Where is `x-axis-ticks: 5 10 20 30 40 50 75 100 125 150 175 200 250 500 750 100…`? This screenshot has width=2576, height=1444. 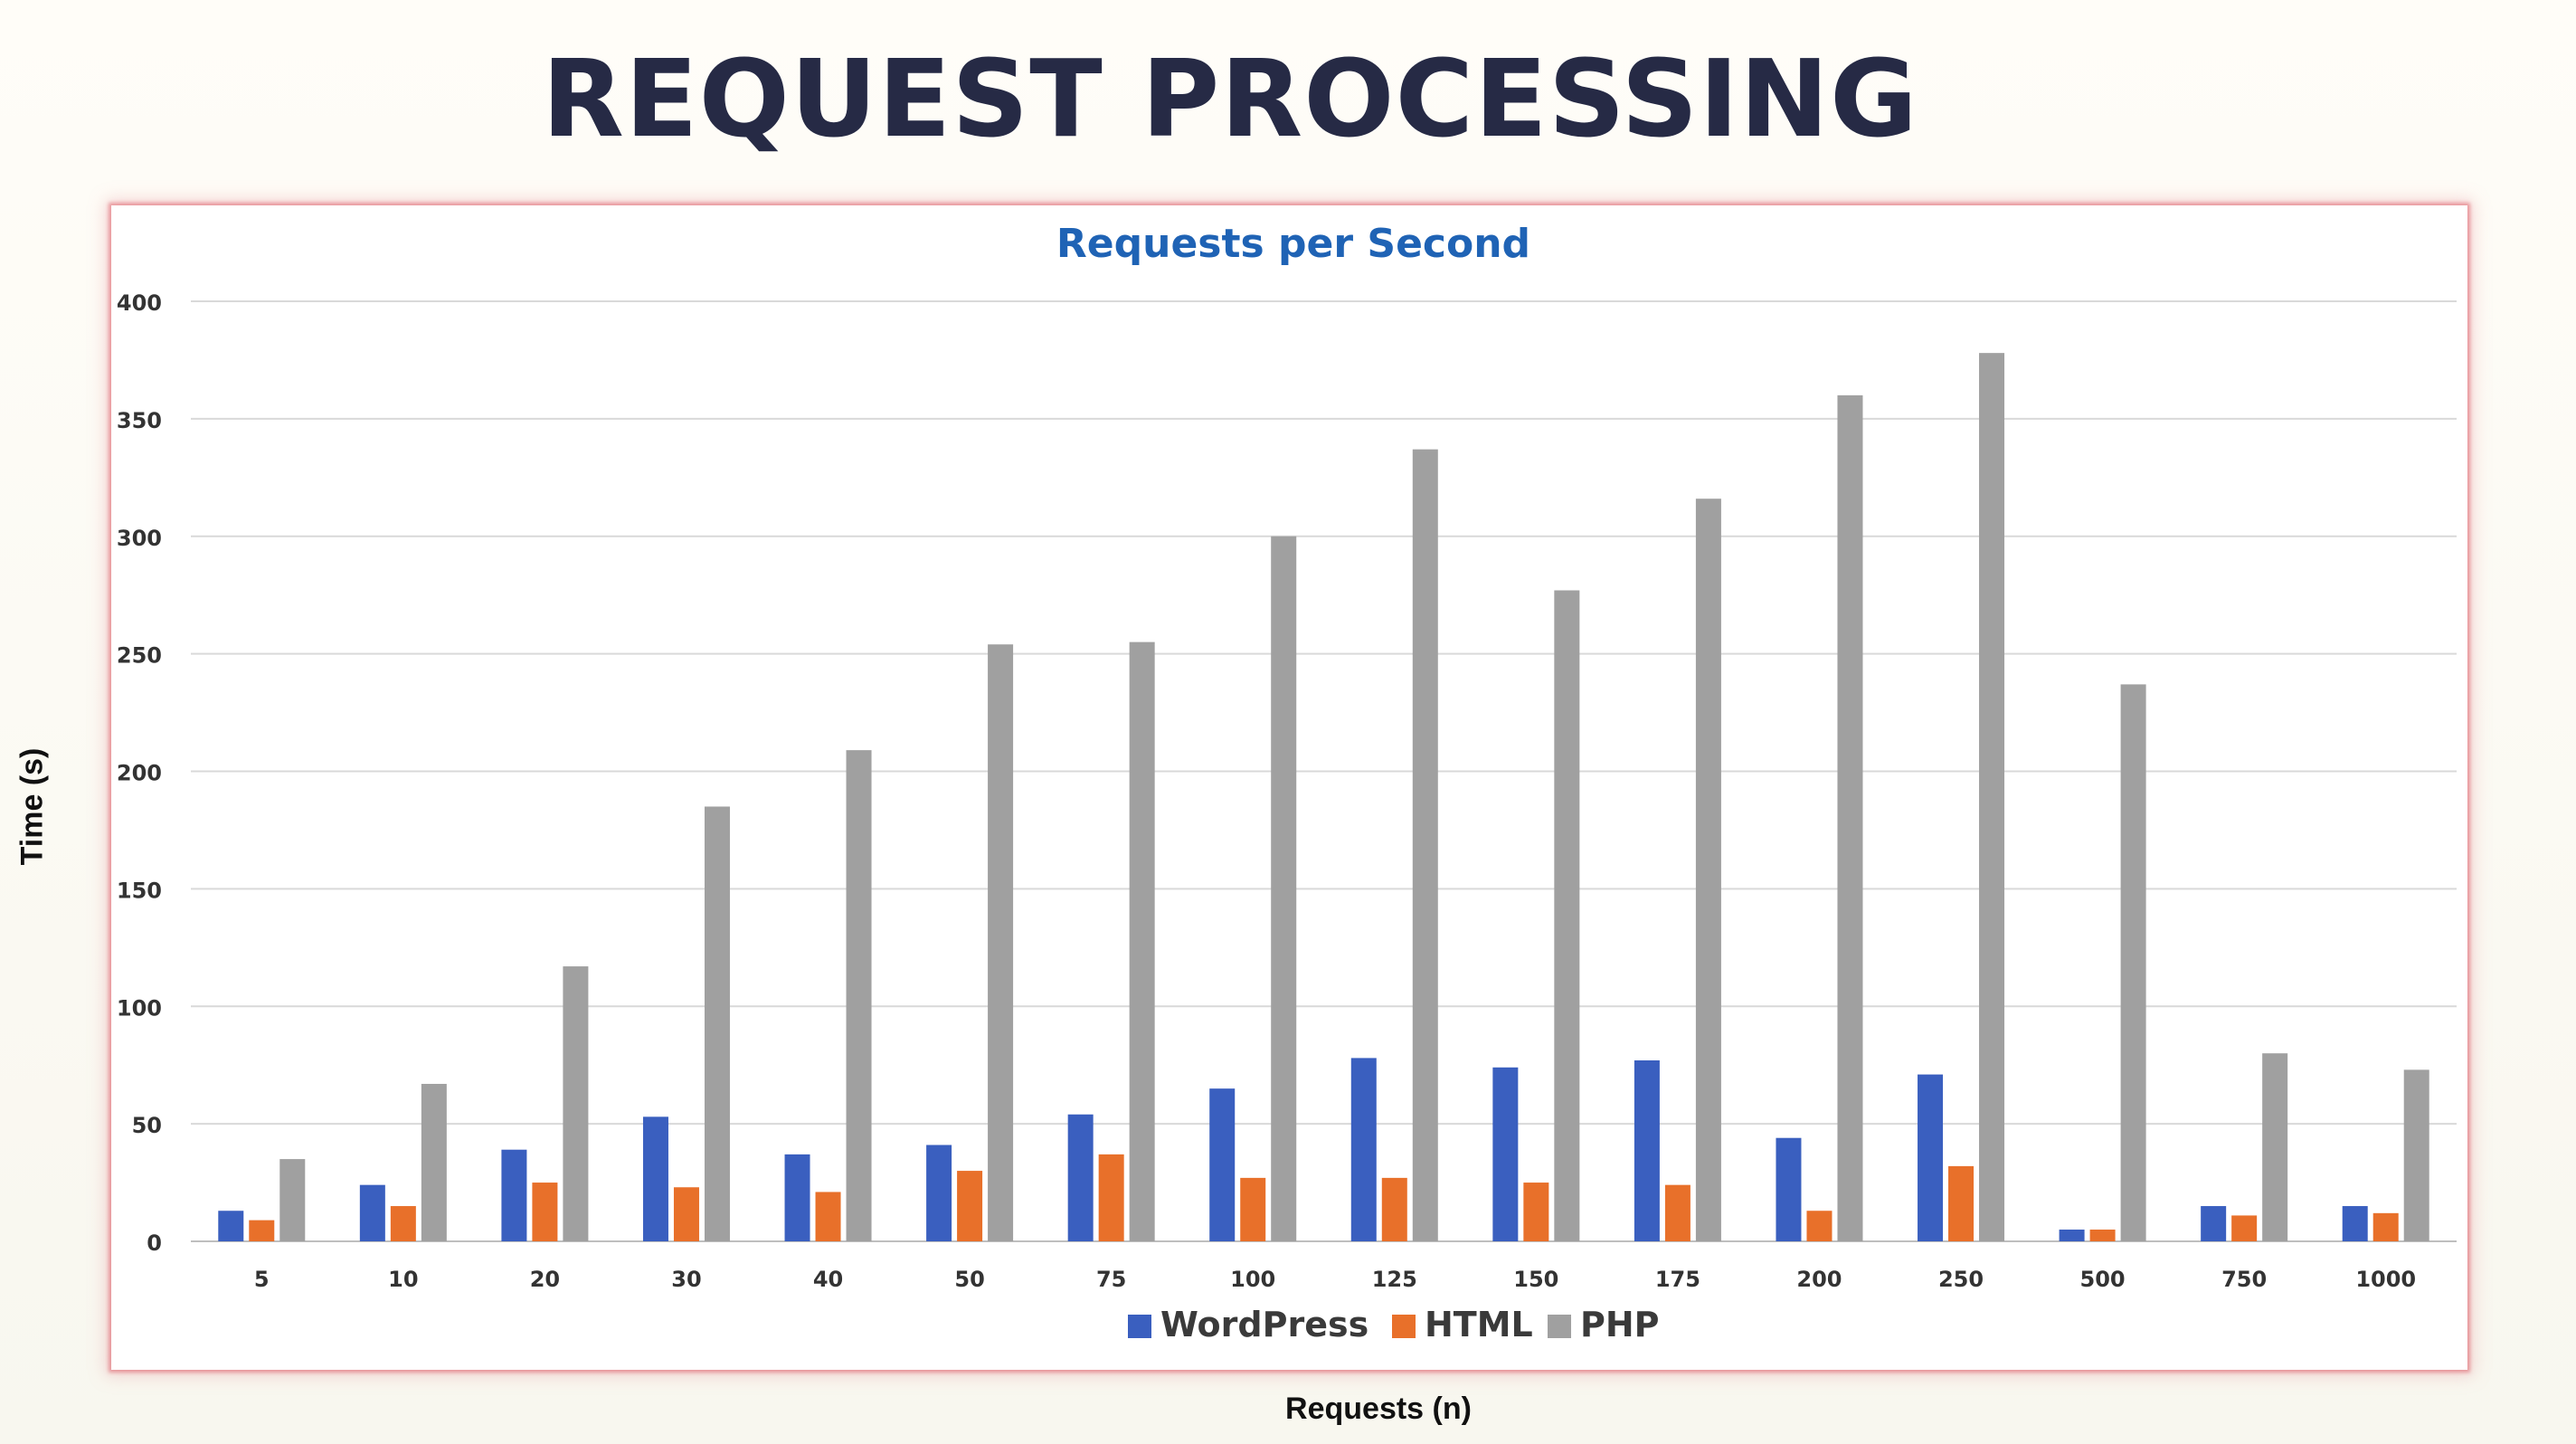
x-axis-ticks: 5 10 20 30 40 50 75 100 125 150 175 200 250 500 750 100… is located at coordinates (1335, 1279).